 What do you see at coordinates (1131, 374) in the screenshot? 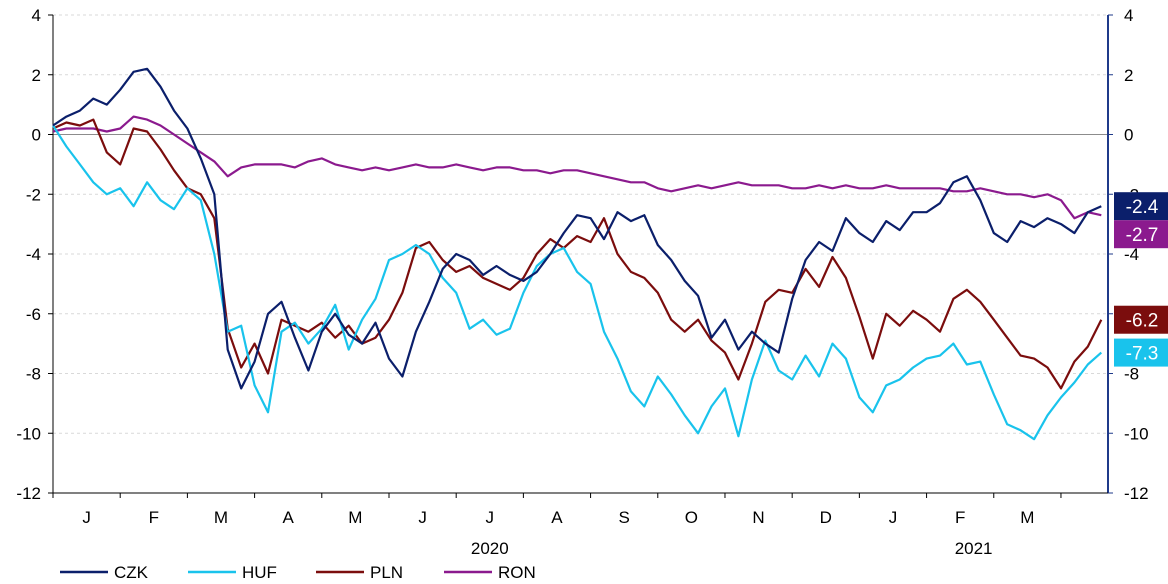
I see `y-tick-label-right: -8` at bounding box center [1131, 374].